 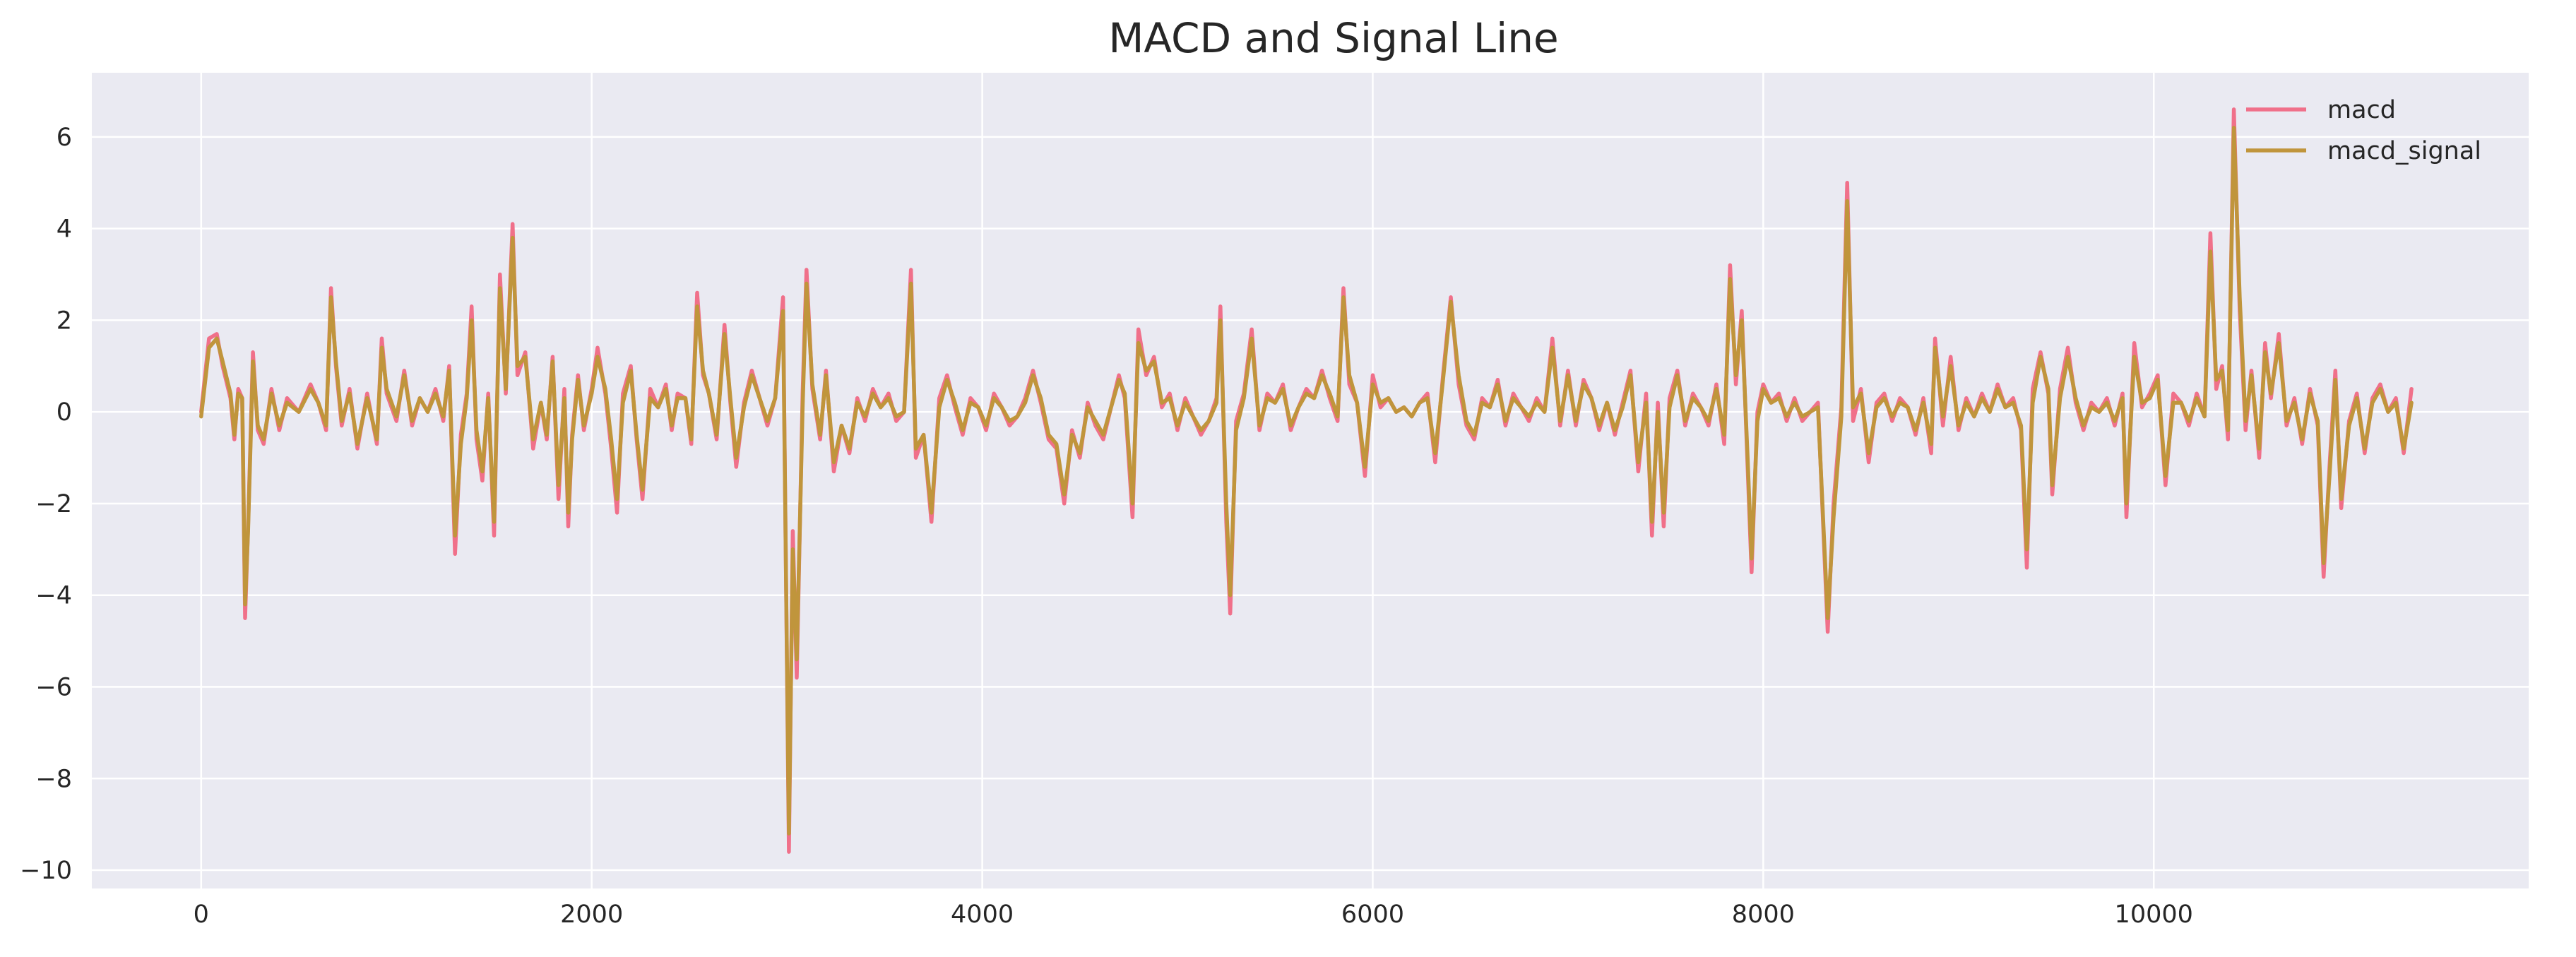 What do you see at coordinates (1193, 914) in the screenshot?
I see `x-axis-ticks: 0 2000 4000 6000 8000 10000` at bounding box center [1193, 914].